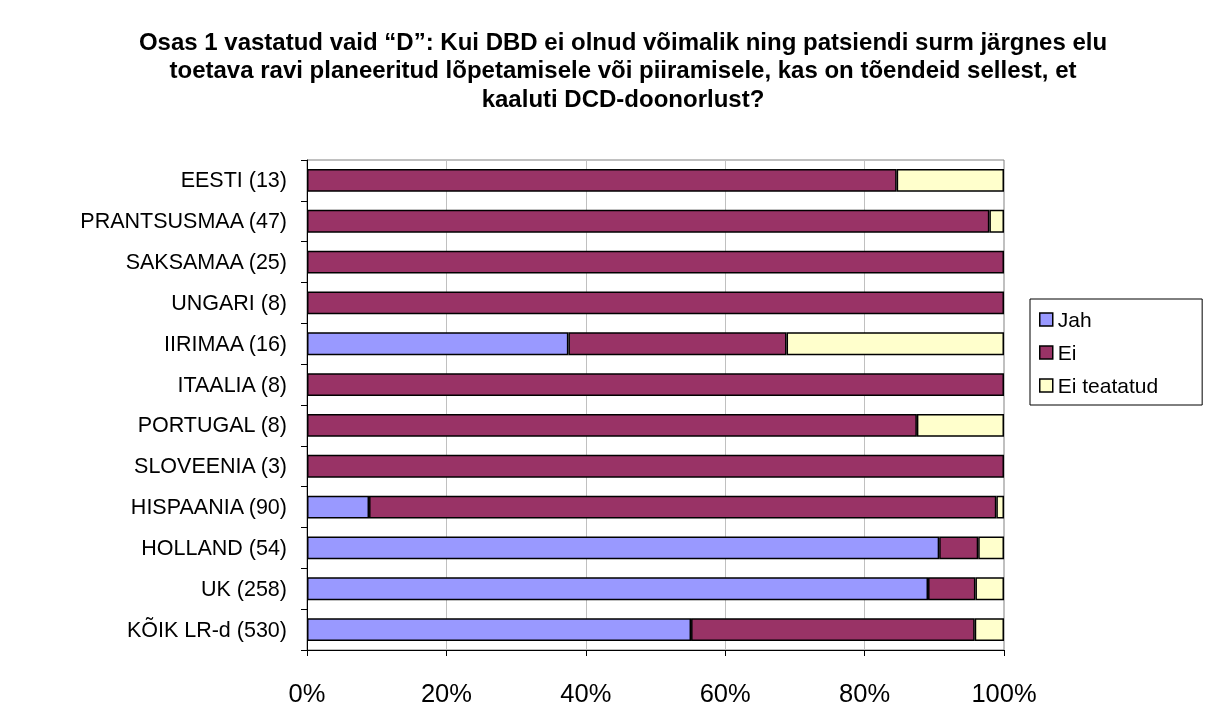 The height and width of the screenshot is (717, 1208). Describe the element at coordinates (214, 547) in the screenshot. I see `y-tick-label: HOLLAND (54)` at that location.